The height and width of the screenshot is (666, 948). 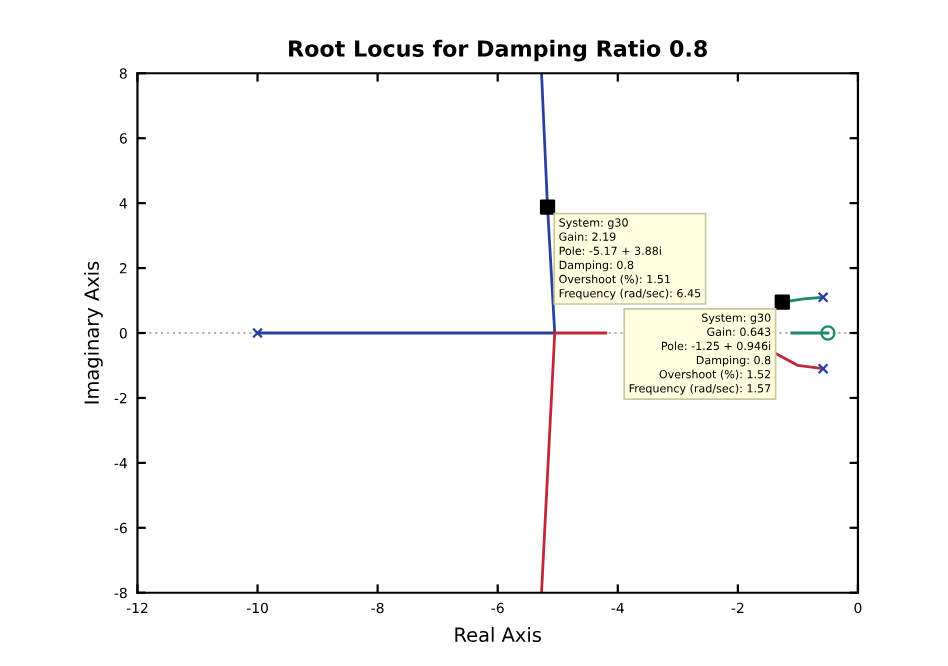 I want to click on x-axis-title: Real Axis, so click(x=498, y=635).